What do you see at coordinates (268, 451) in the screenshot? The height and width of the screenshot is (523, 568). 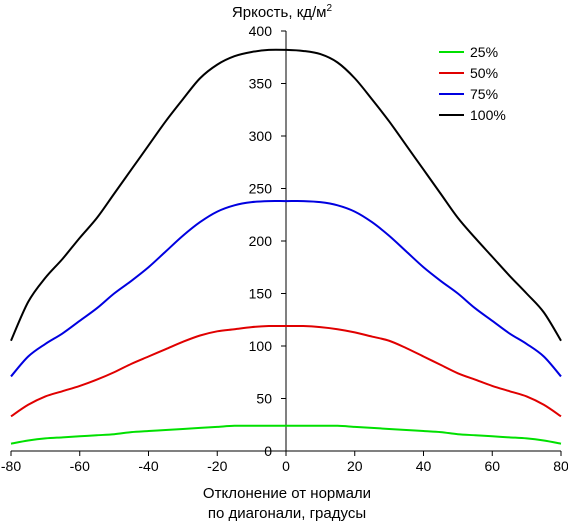 I see `y-tick-label: 0` at bounding box center [268, 451].